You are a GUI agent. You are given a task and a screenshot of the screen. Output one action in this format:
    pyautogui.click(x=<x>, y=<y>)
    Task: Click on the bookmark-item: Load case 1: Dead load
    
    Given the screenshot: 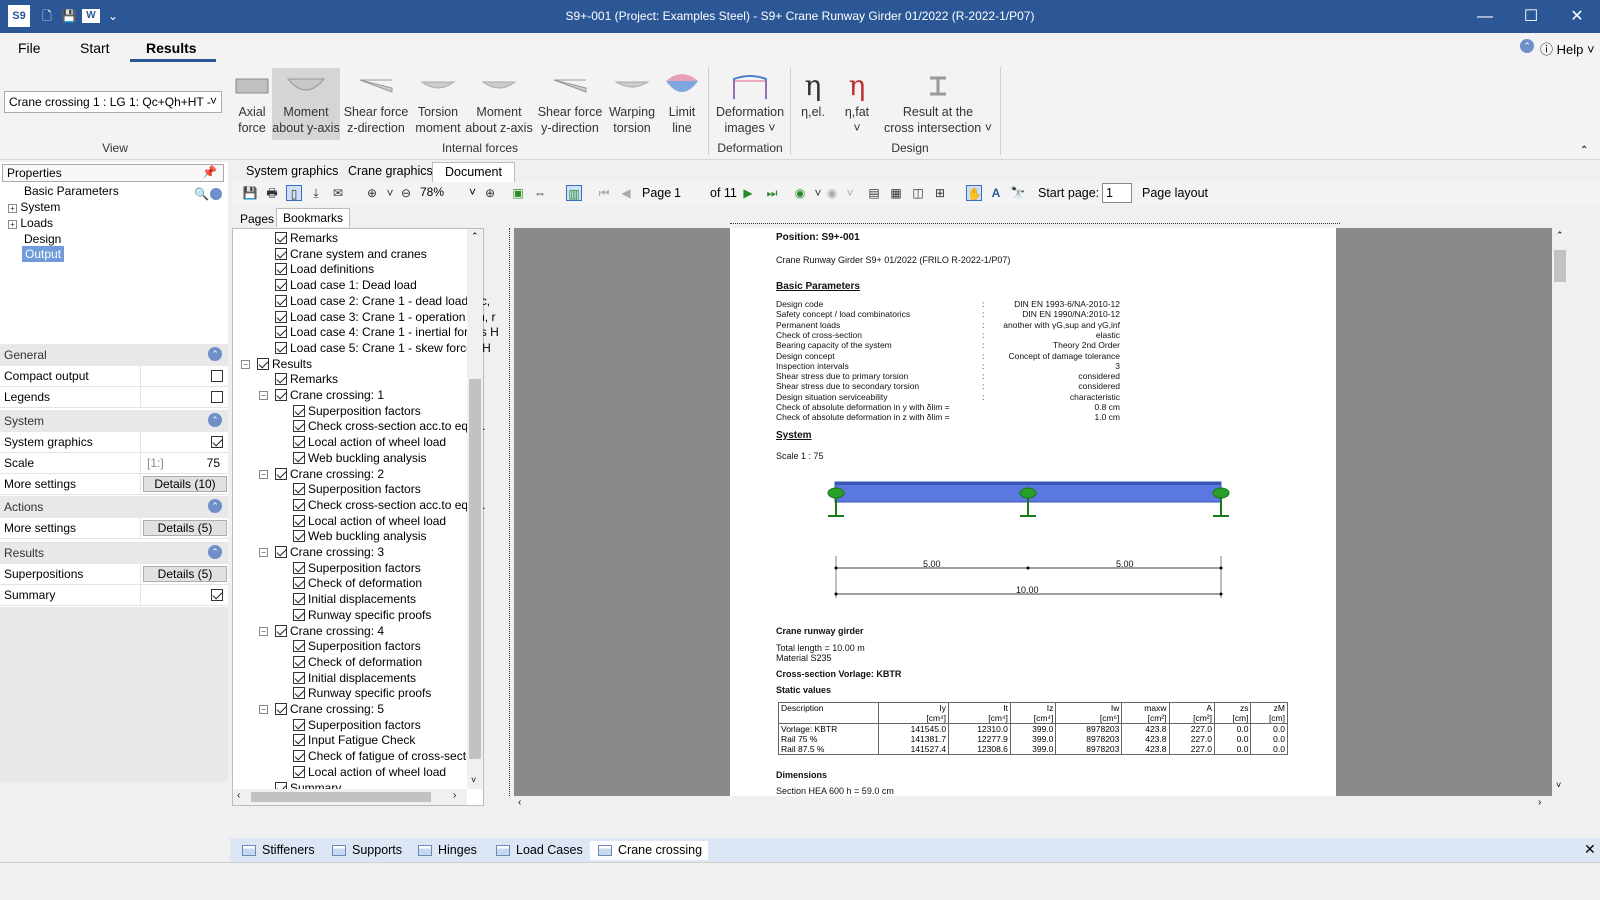 What is the action you would take?
    pyautogui.click(x=346, y=286)
    